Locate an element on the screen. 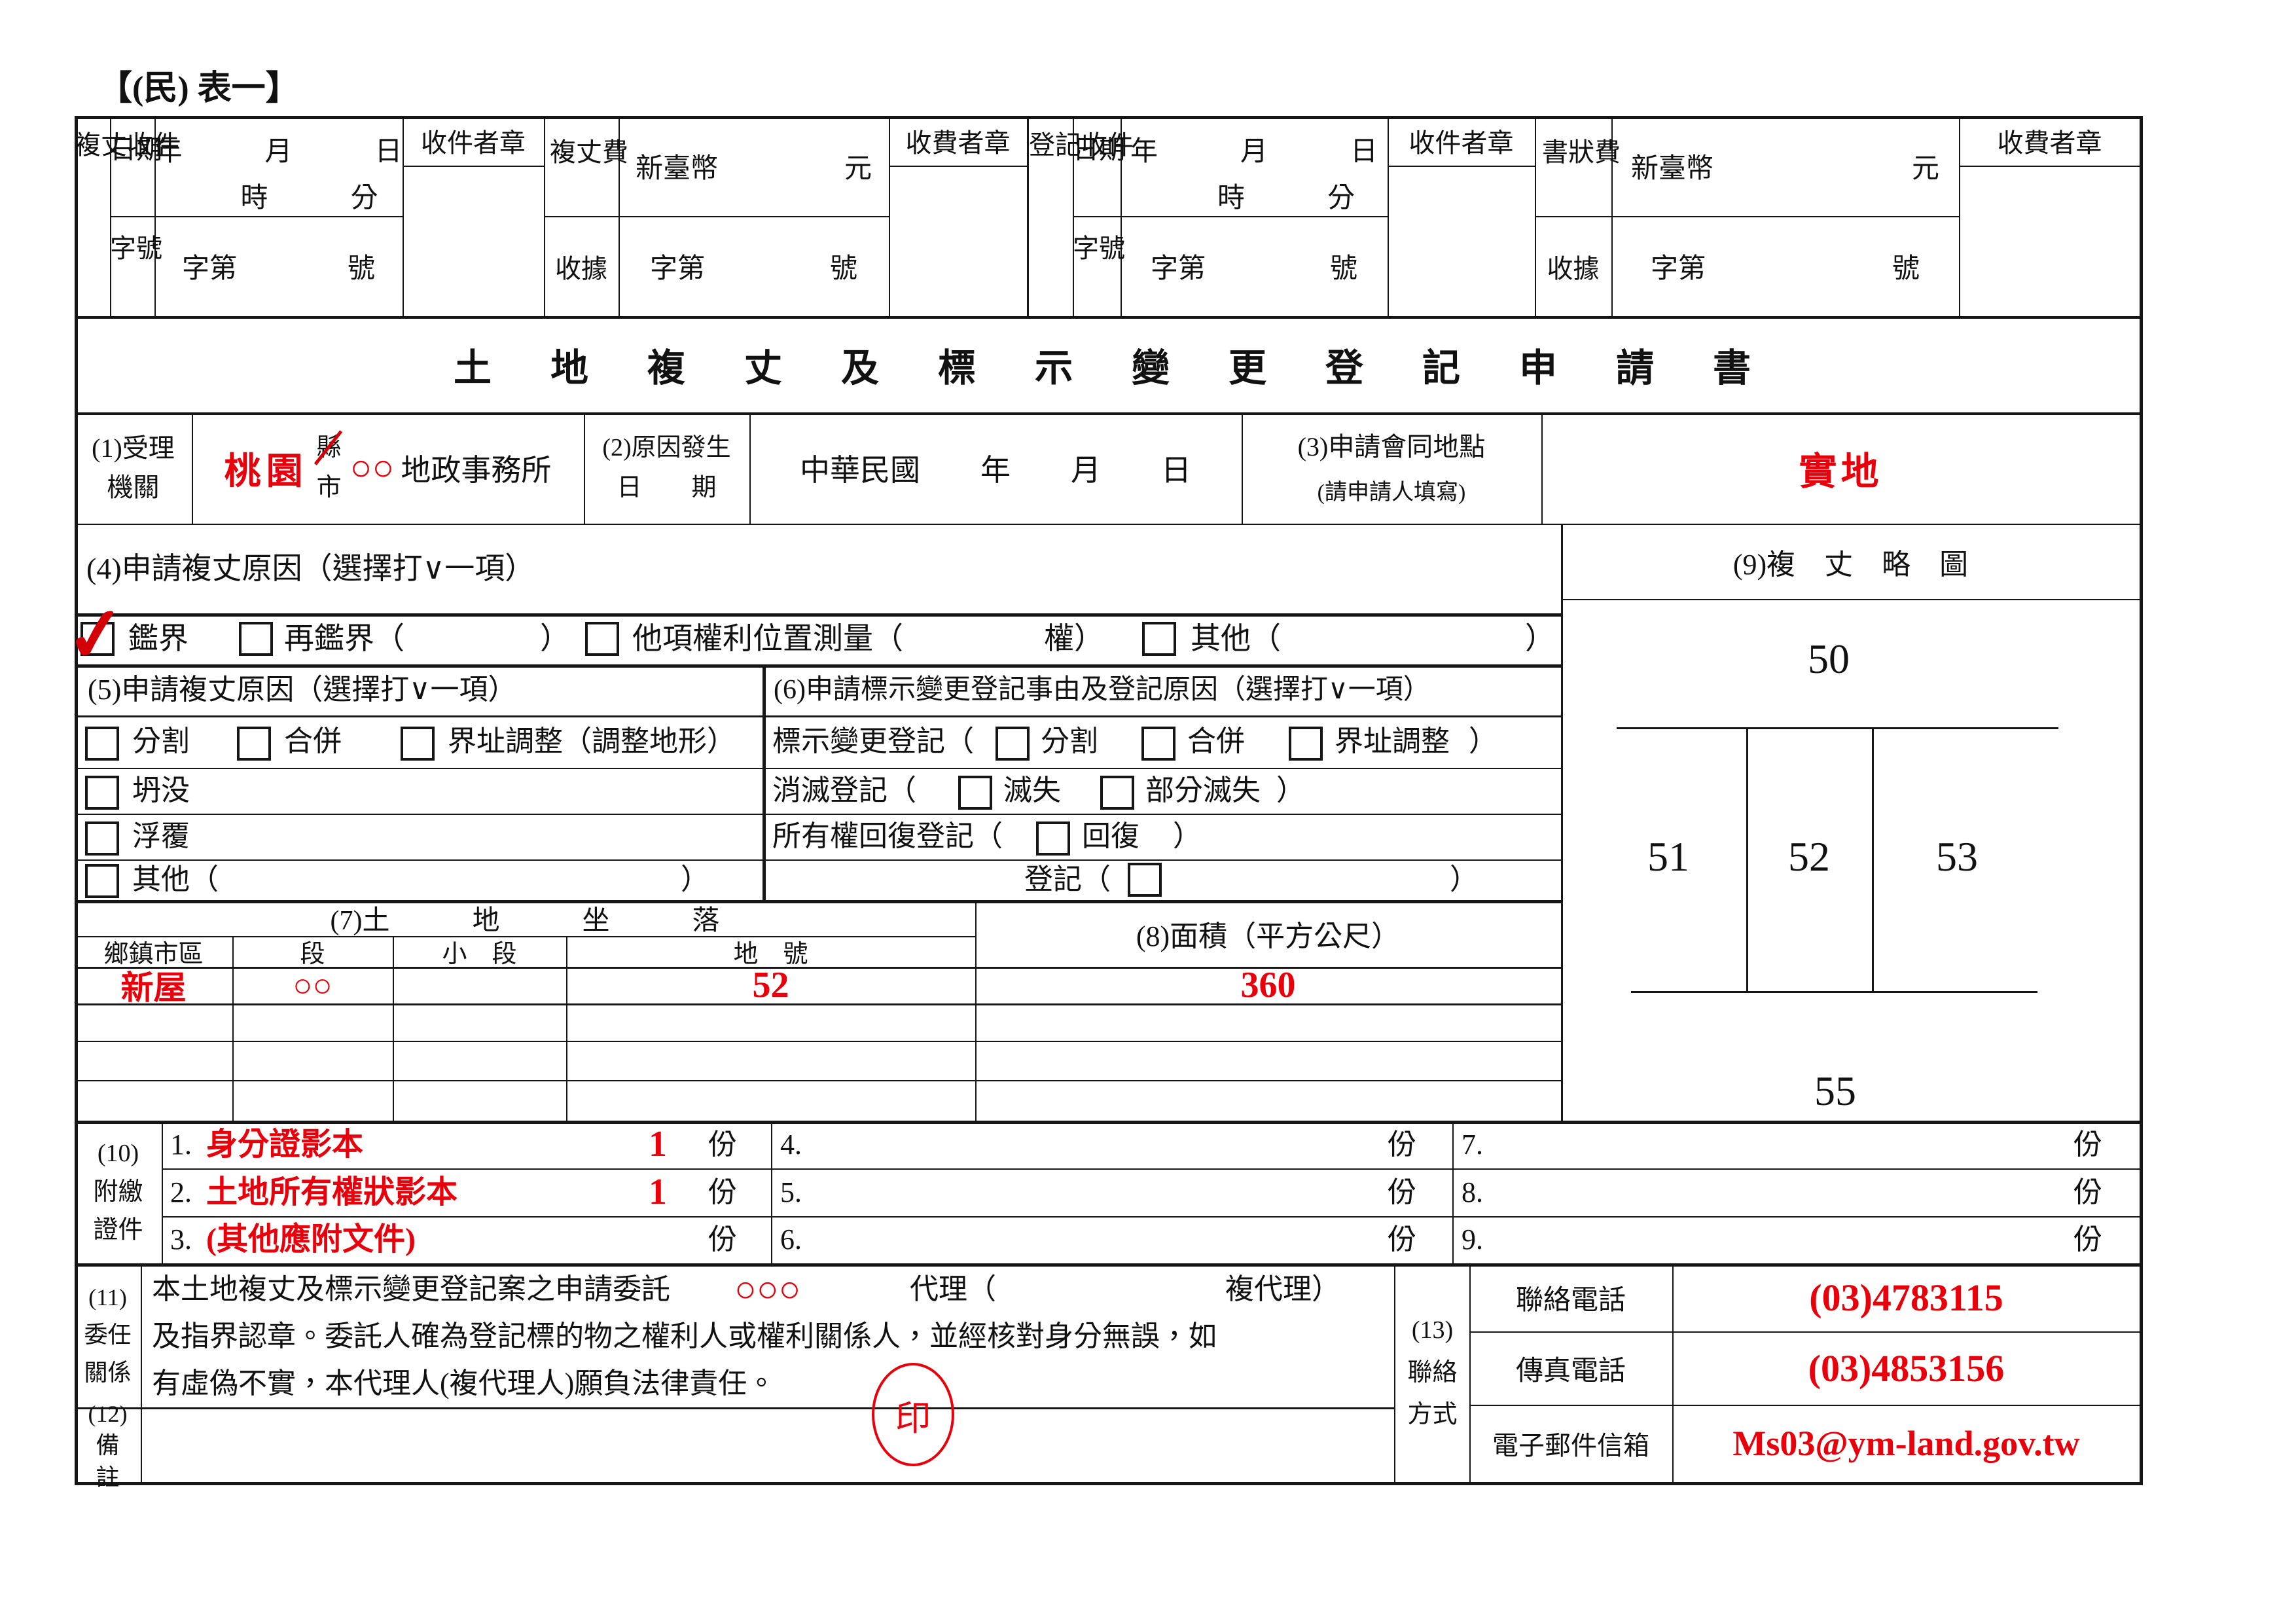 The height and width of the screenshot is (1624, 2296). checkbox-total-loss is located at coordinates (975, 793).